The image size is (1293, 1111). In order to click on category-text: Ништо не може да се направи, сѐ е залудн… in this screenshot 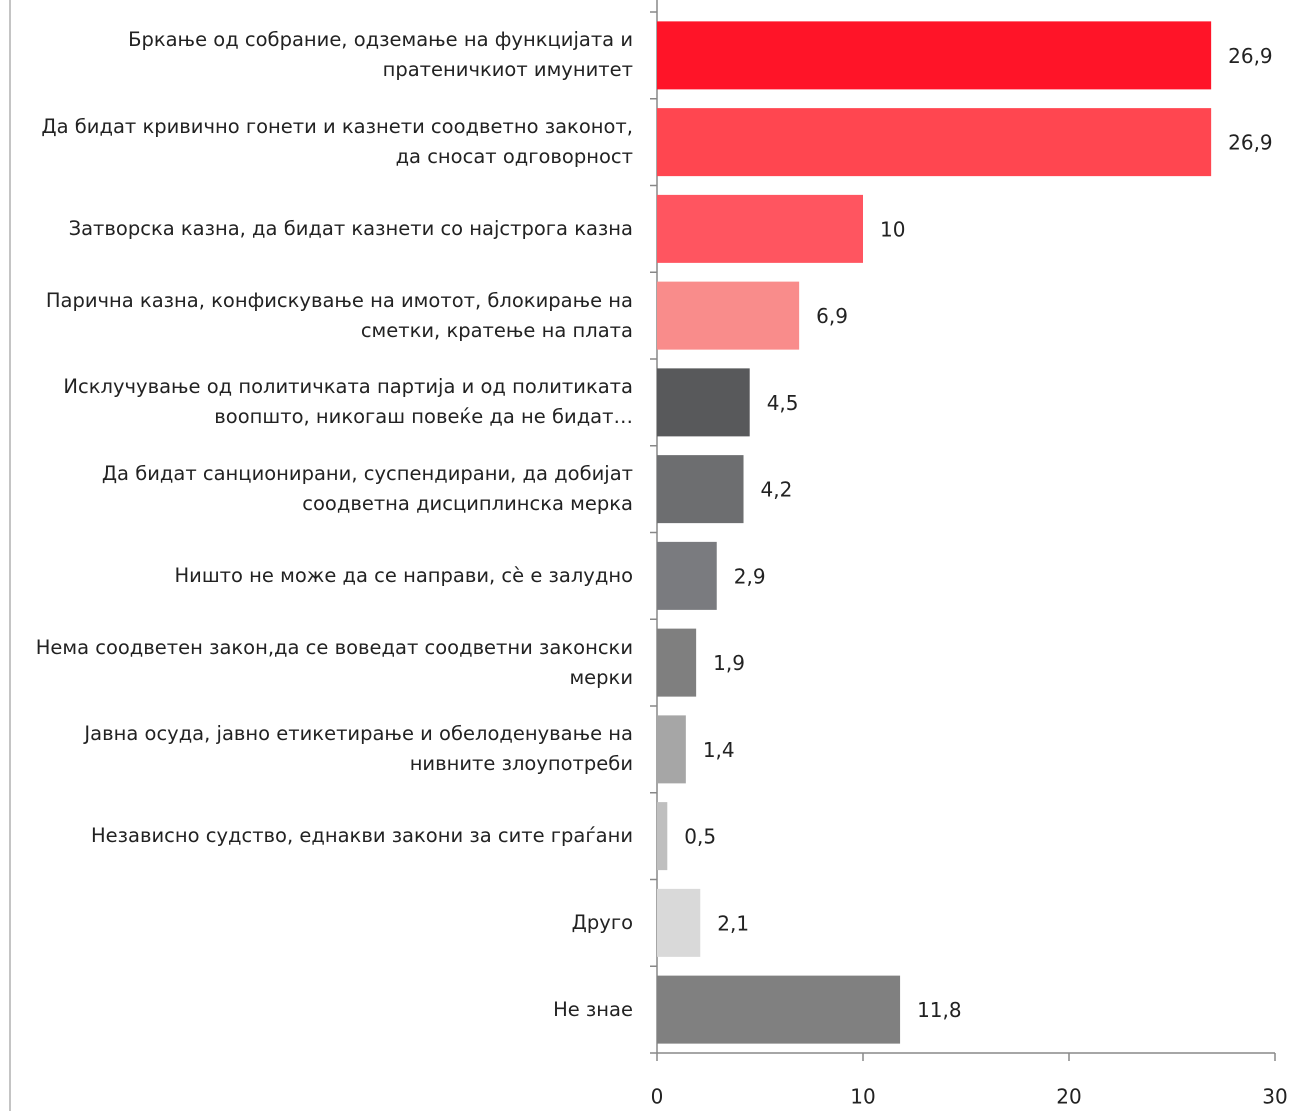, I will do `click(404, 575)`.